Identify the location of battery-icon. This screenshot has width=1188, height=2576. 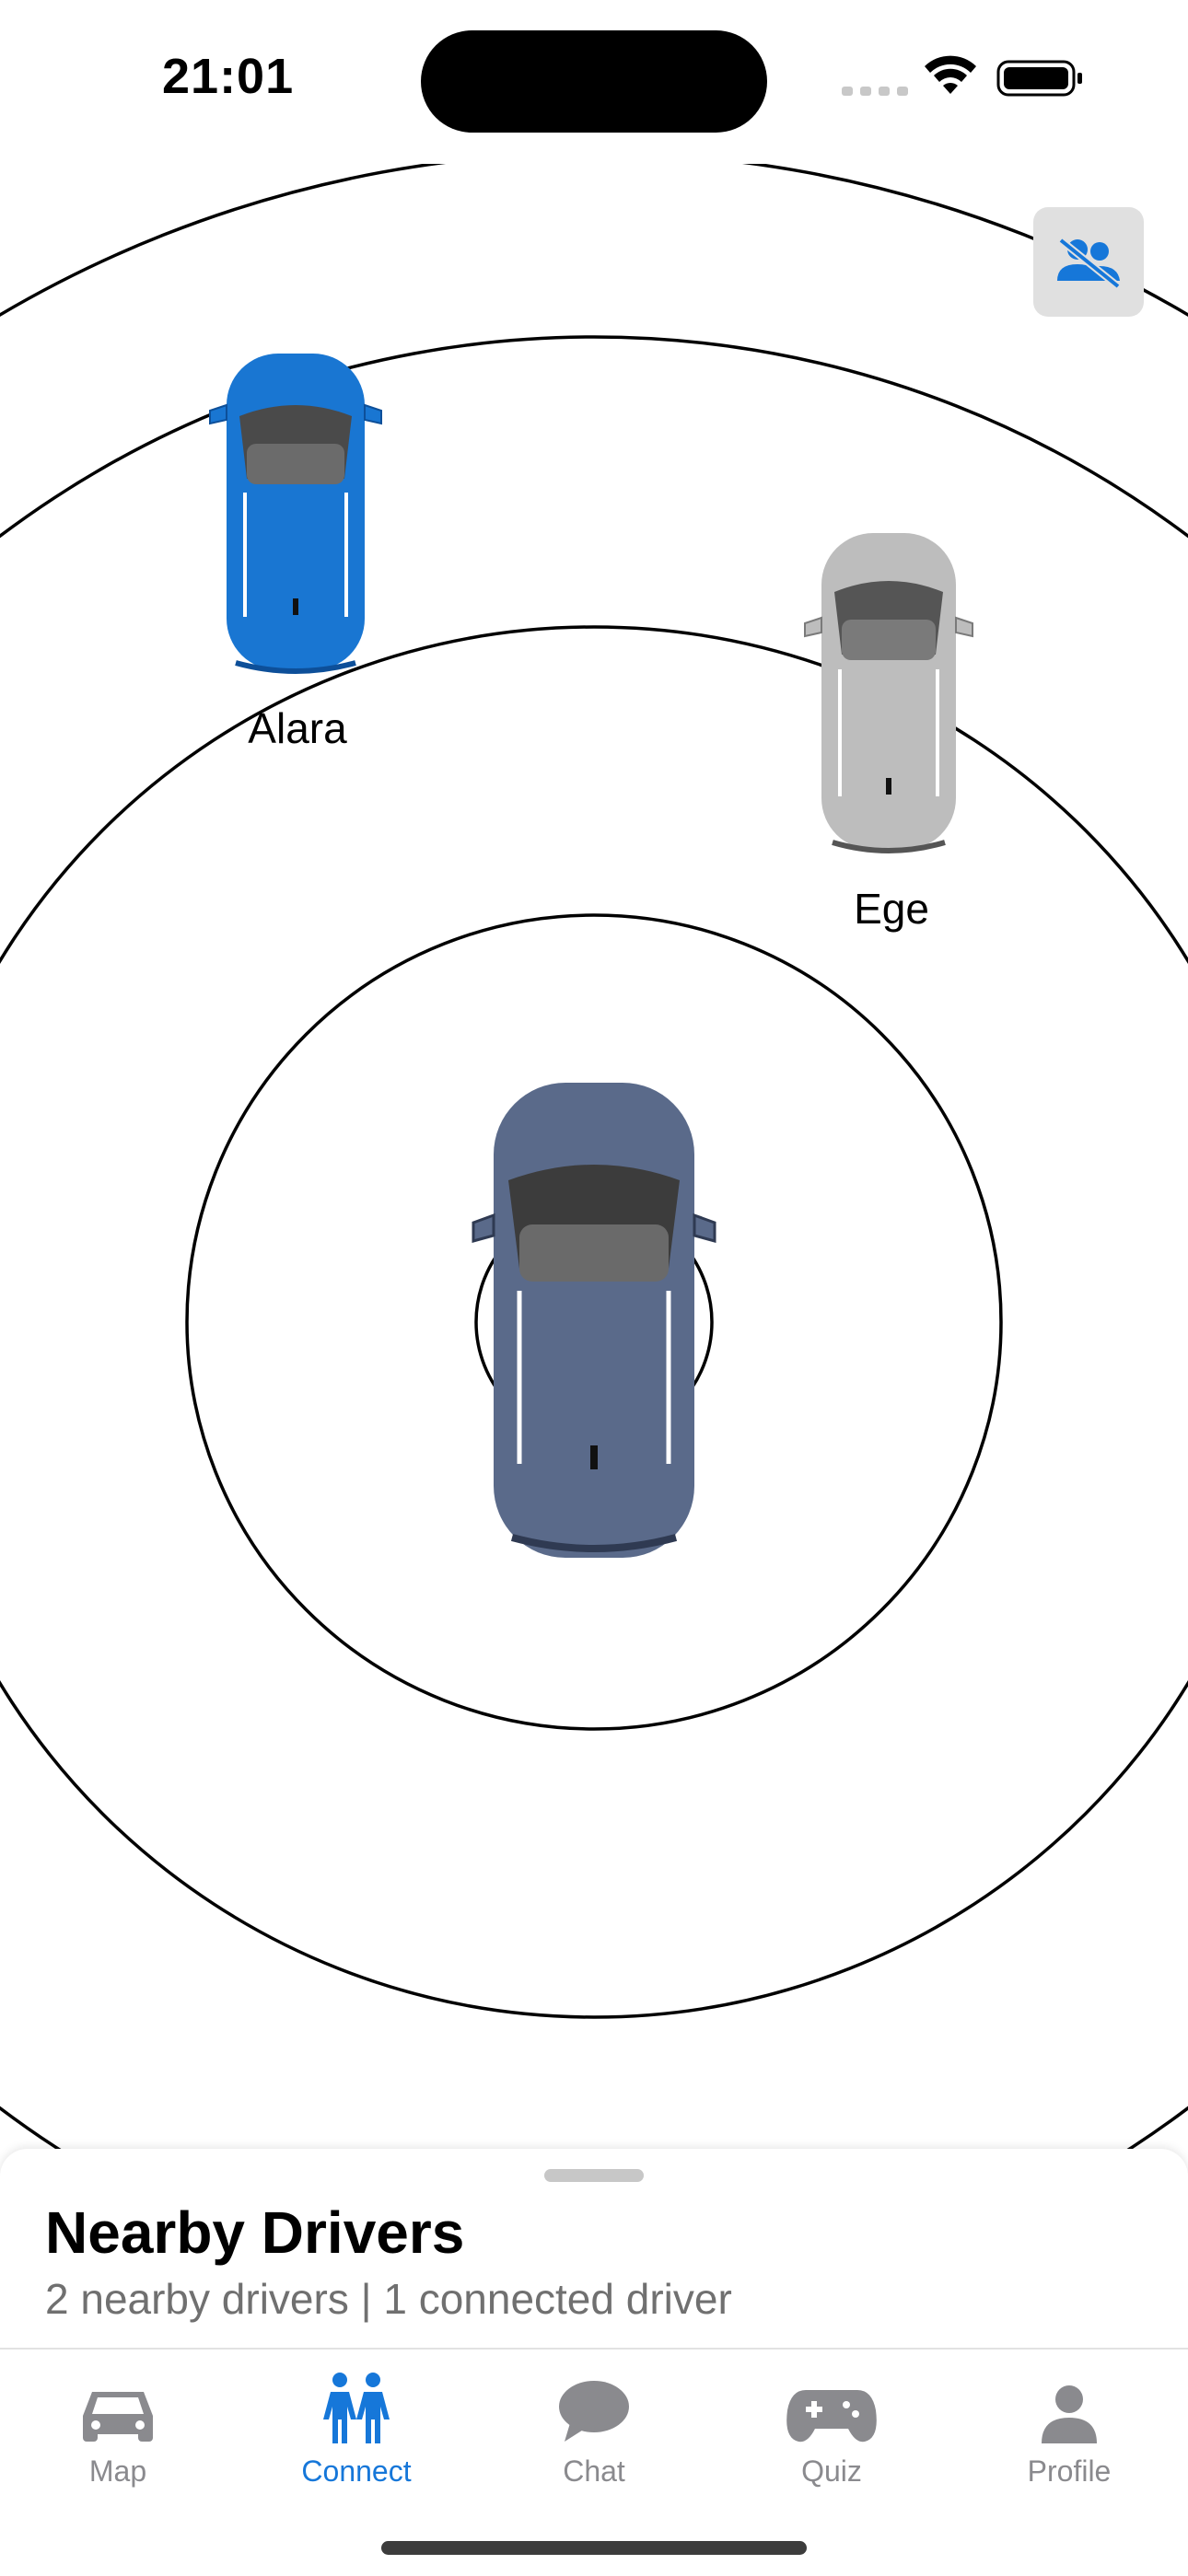
(1039, 78).